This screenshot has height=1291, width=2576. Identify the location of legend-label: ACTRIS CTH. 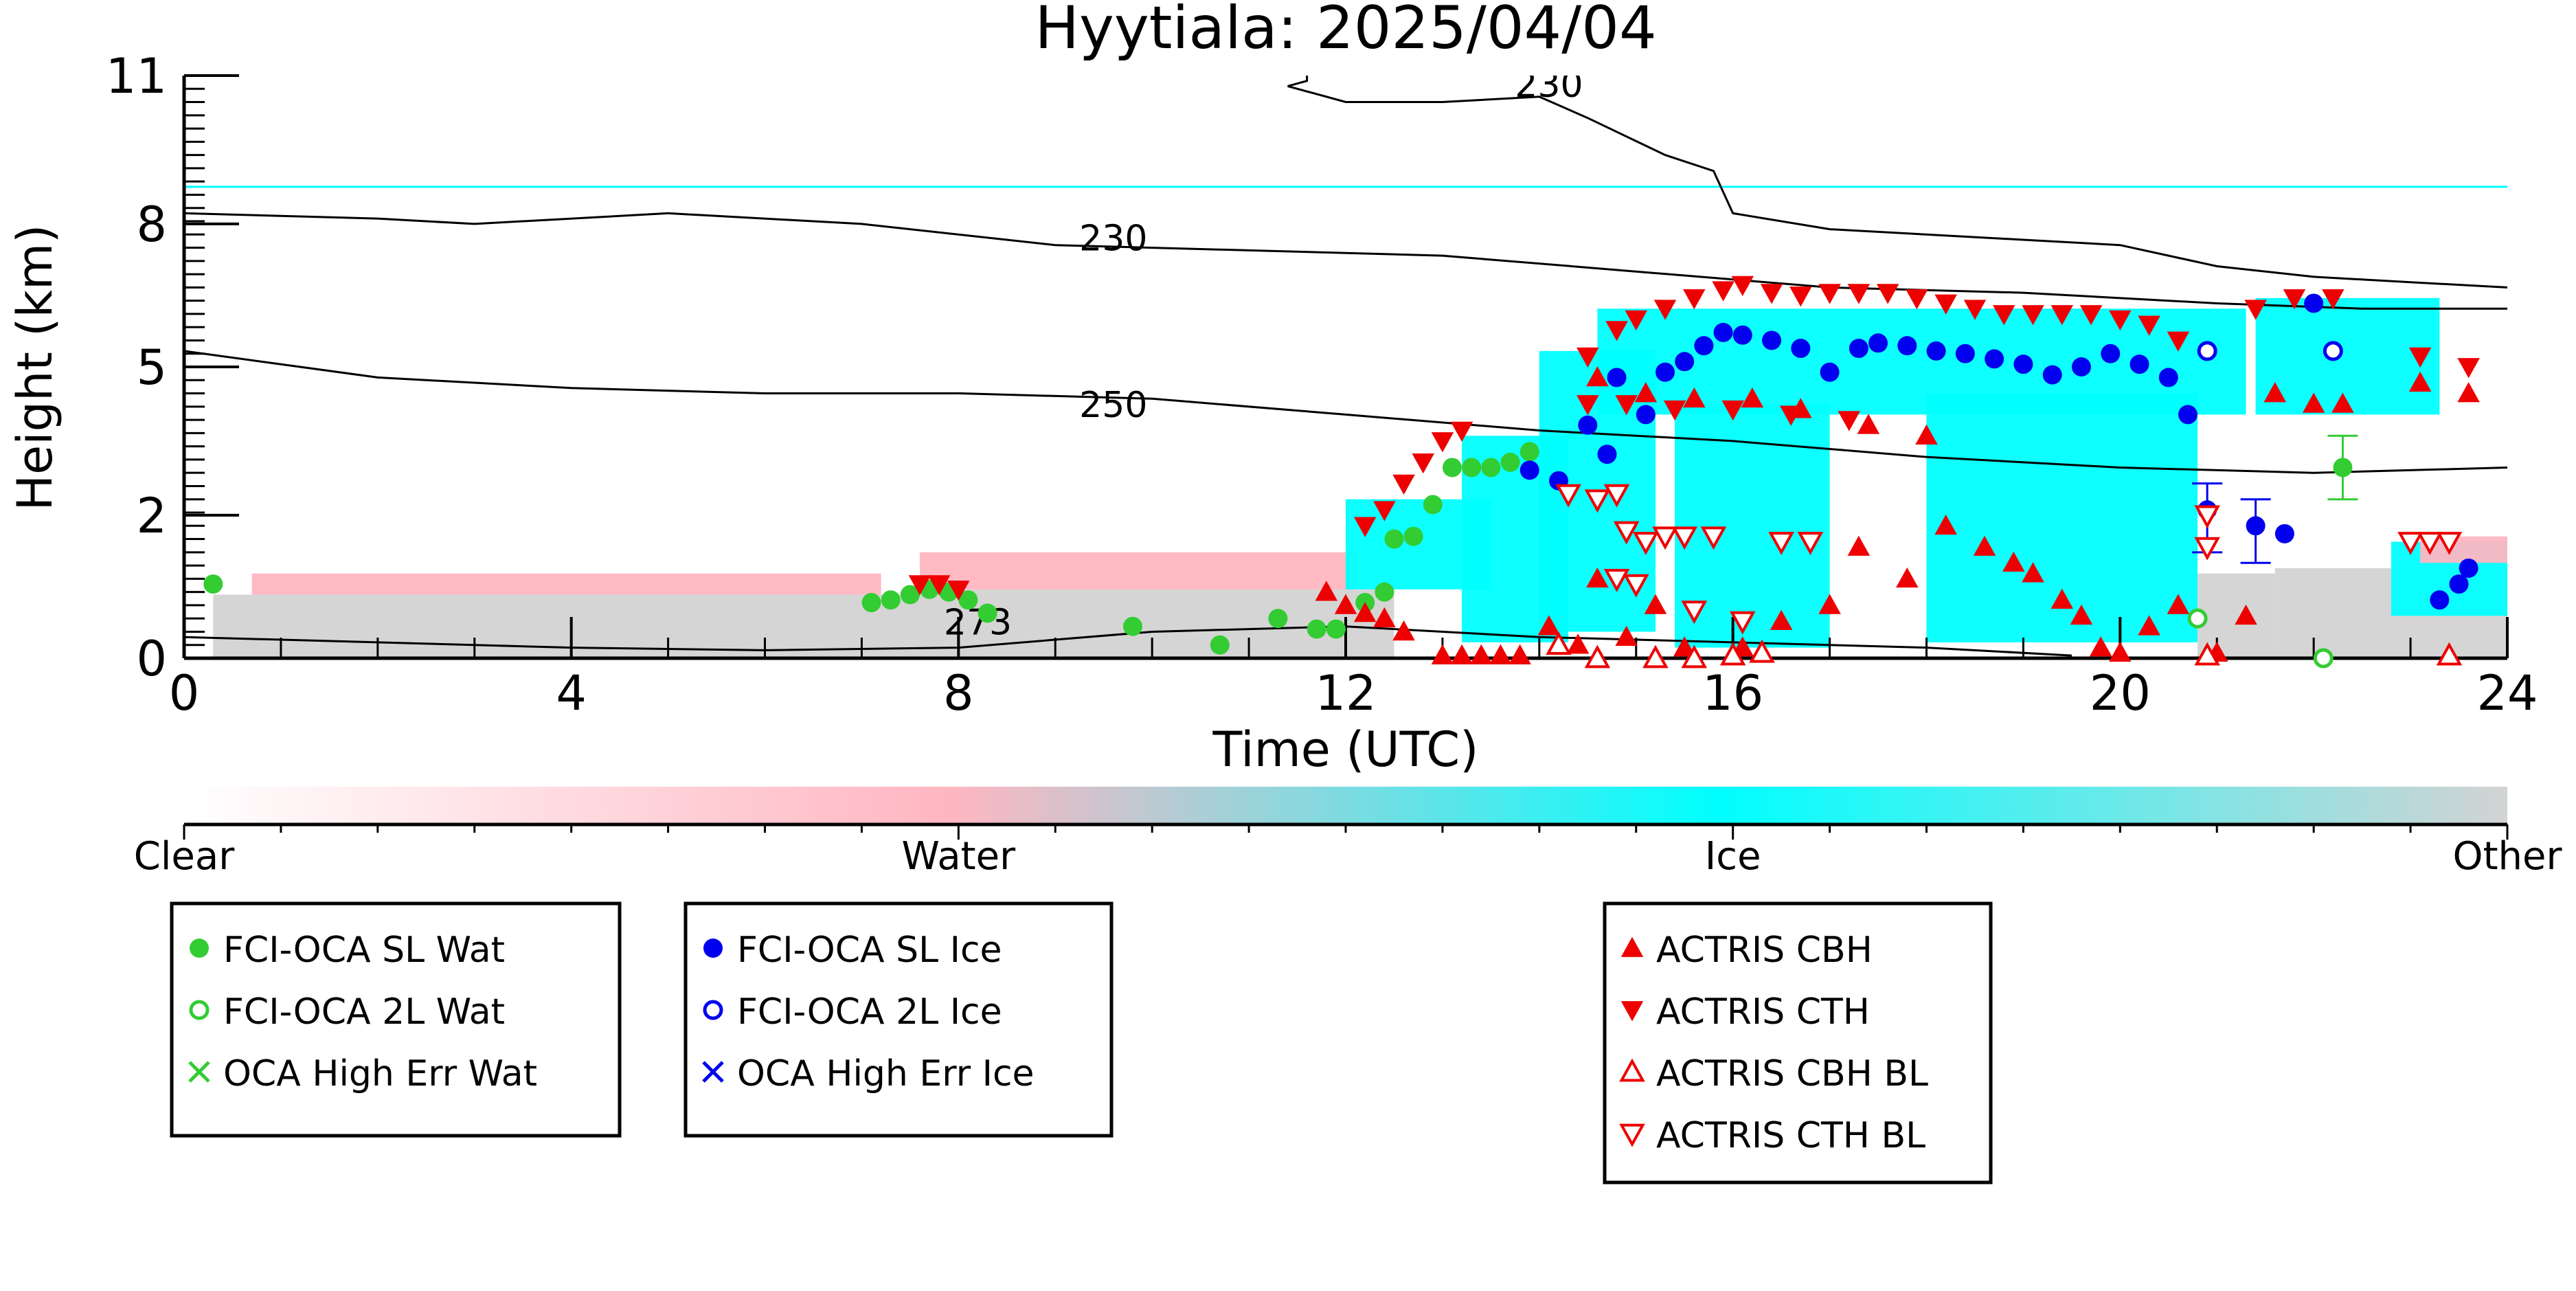
(1763, 1012).